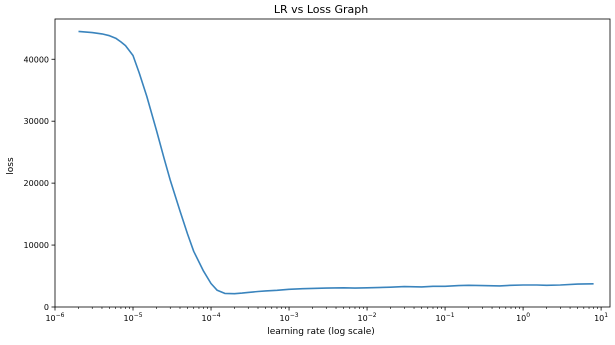 Image resolution: width=615 pixels, height=345 pixels. I want to click on x-tick-label-exponent: 0, so click(528, 315).